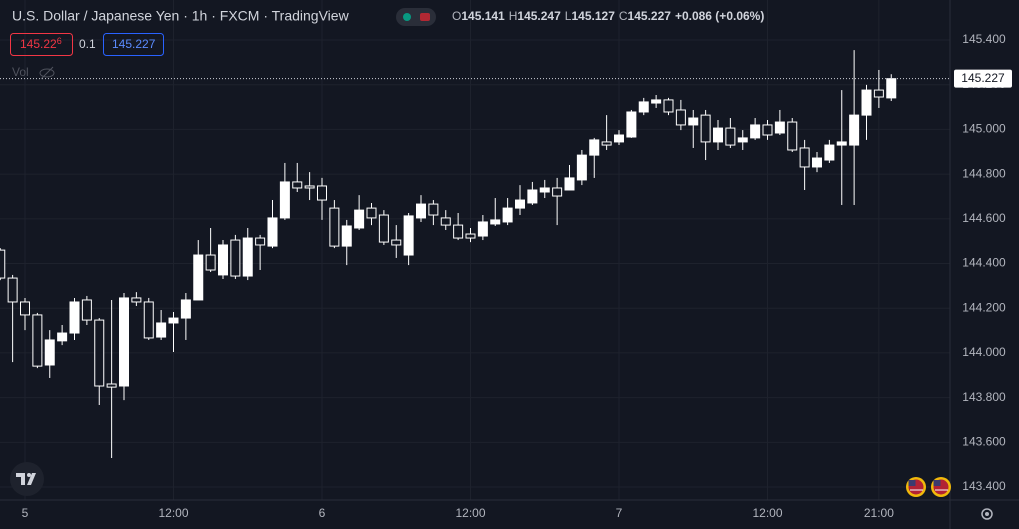 This screenshot has width=1019, height=529. What do you see at coordinates (984, 129) in the screenshot?
I see `y-tick-label: 145.000` at bounding box center [984, 129].